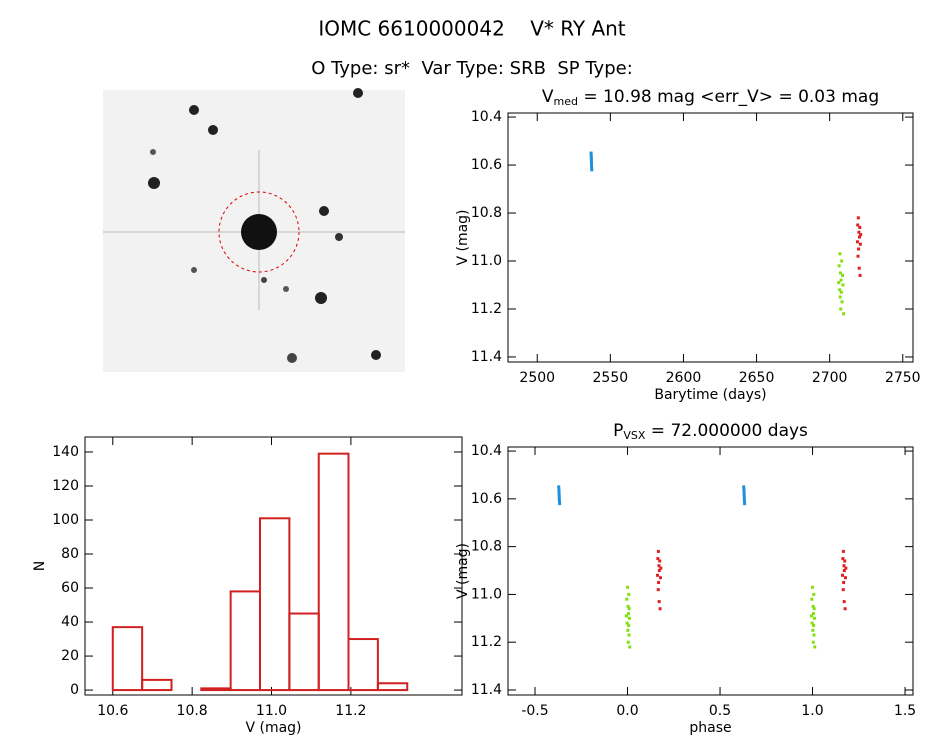 The height and width of the screenshot is (747, 944). Describe the element at coordinates (70, 554) in the screenshot. I see `y-tick-label: 80` at that location.